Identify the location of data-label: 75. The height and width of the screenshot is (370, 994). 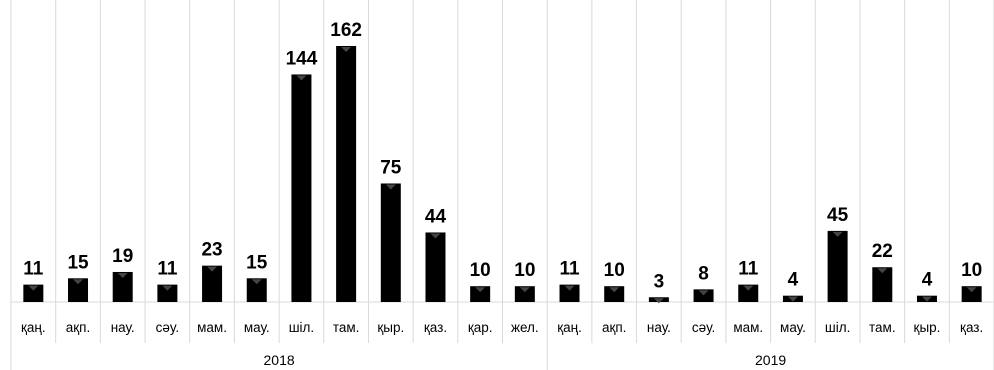
(391, 167).